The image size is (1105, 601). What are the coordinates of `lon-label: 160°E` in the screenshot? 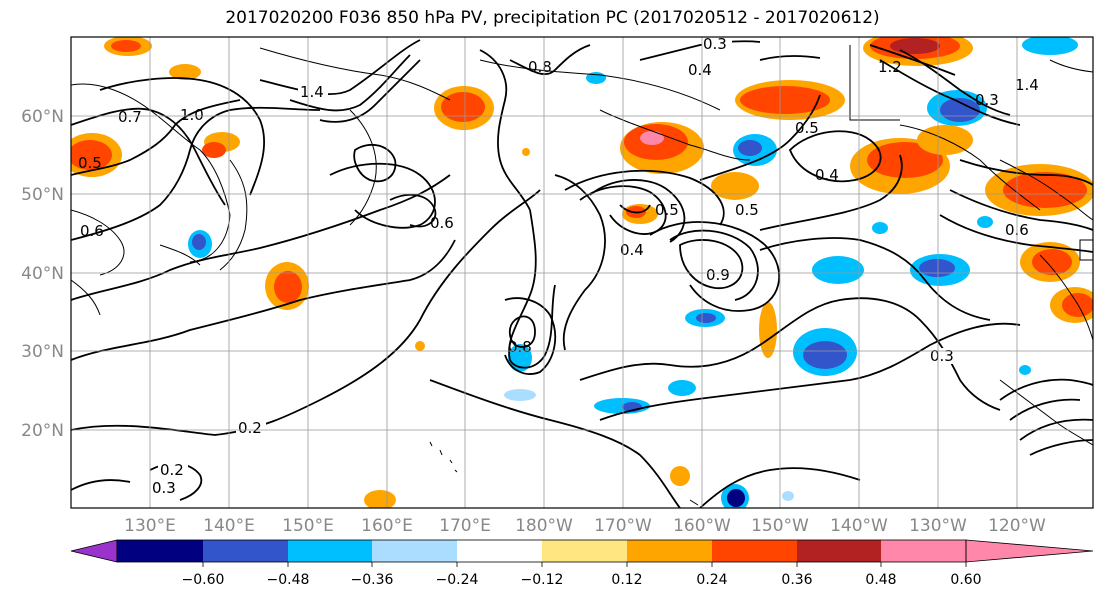 It's located at (387, 526).